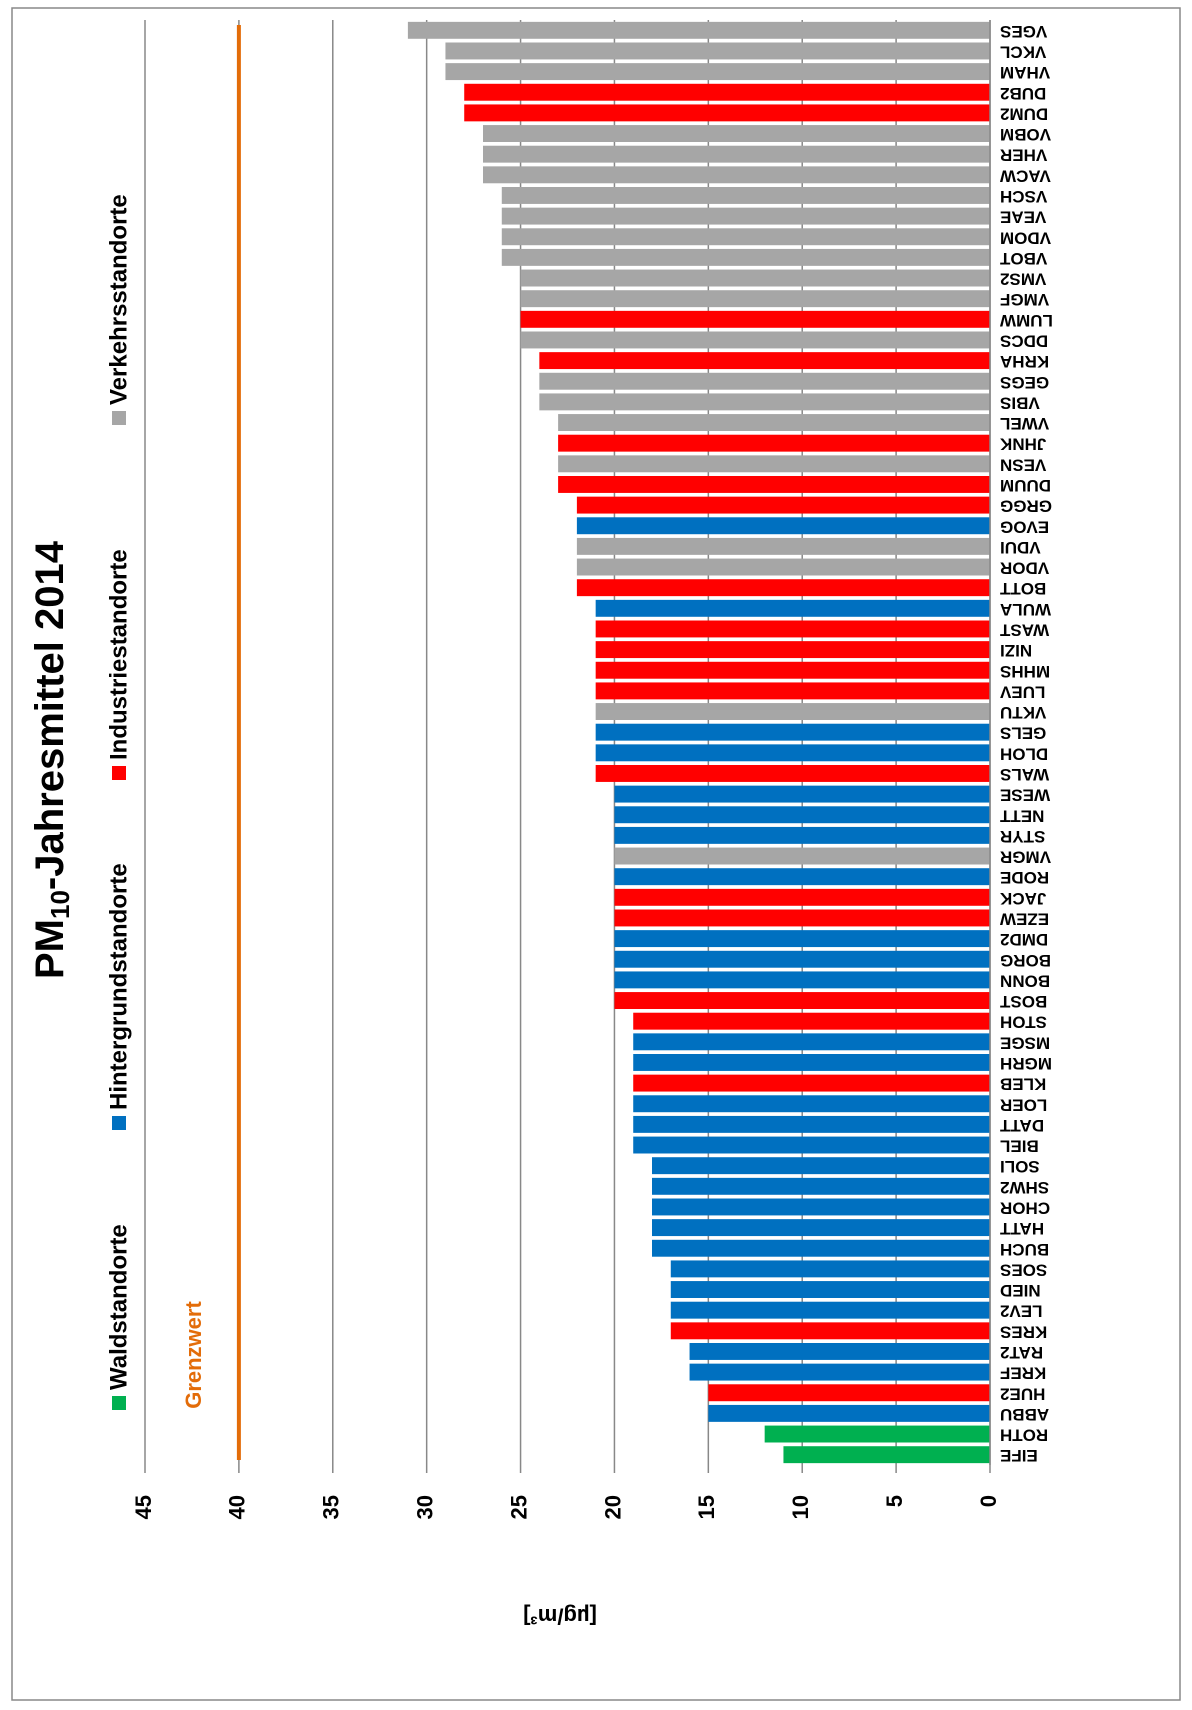 The height and width of the screenshot is (1710, 1192). Describe the element at coordinates (1024, 629) in the screenshot. I see `x-tick-label: WAST` at that location.